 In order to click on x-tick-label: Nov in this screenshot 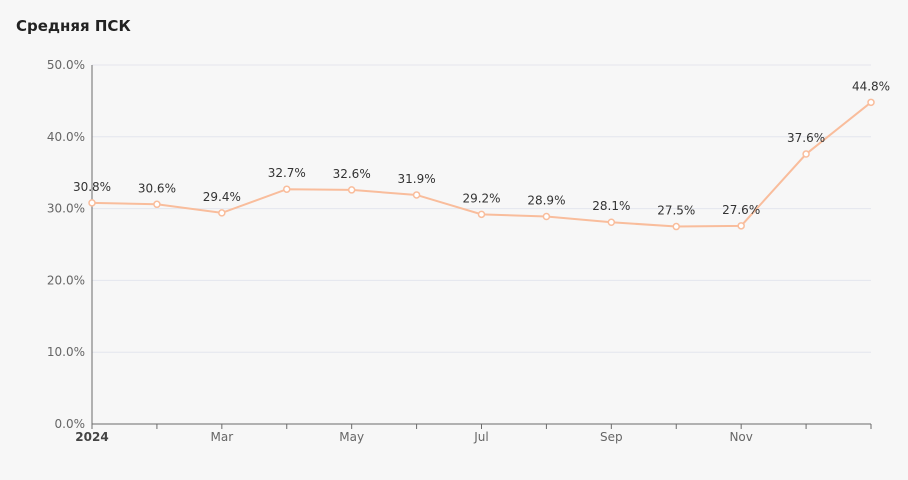, I will do `click(740, 437)`.